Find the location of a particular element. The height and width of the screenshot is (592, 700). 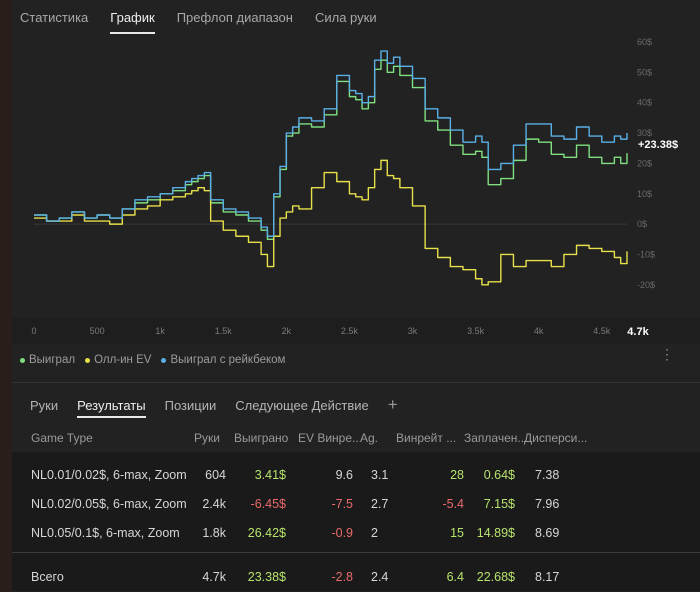

cell-ev-winrate: -0.9 is located at coordinates (342, 532).